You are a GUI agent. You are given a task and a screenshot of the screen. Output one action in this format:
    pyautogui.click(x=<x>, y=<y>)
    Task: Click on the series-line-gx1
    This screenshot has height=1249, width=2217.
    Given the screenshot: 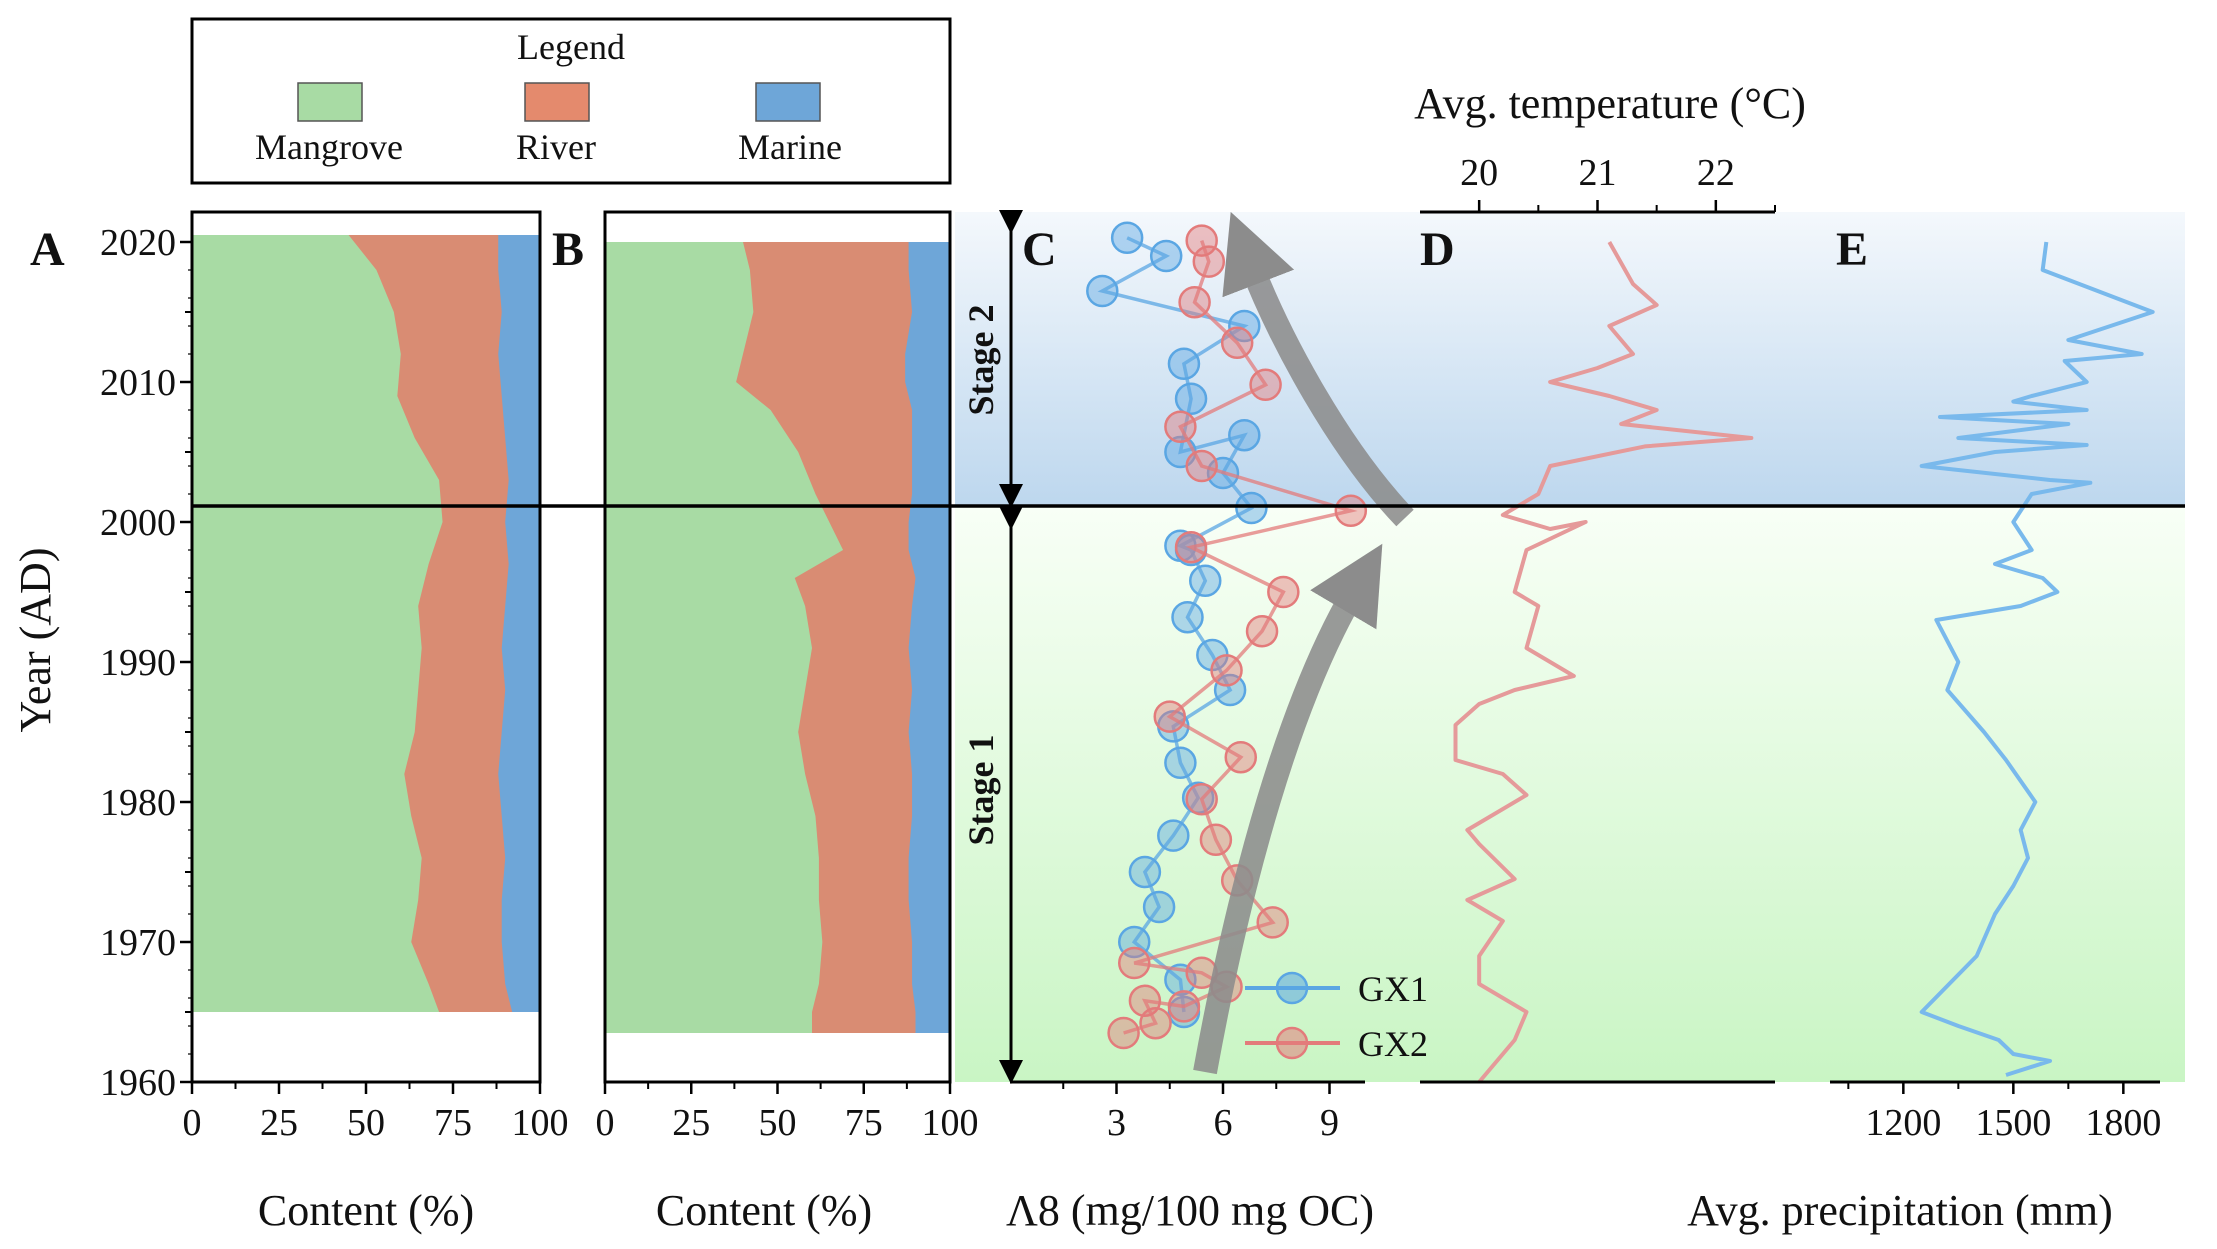 What is the action you would take?
    pyautogui.click(x=1176, y=624)
    